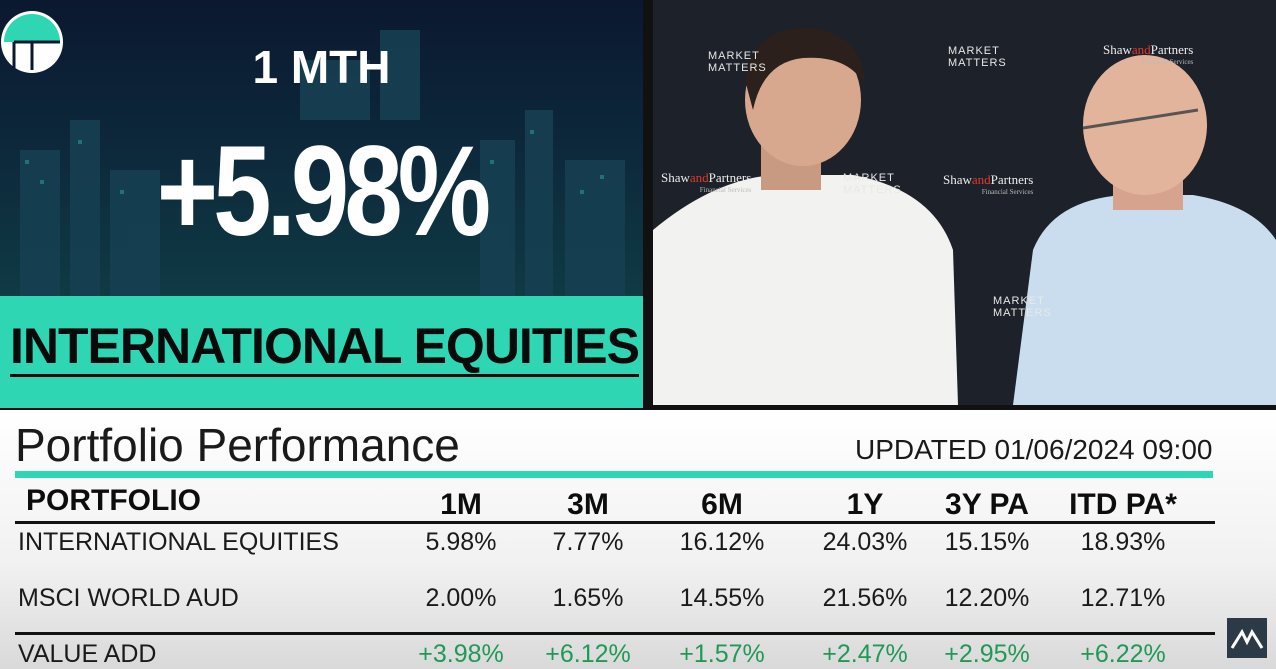 The image size is (1276, 669). Describe the element at coordinates (321, 67) in the screenshot. I see `period-label: 1 MTH` at that location.